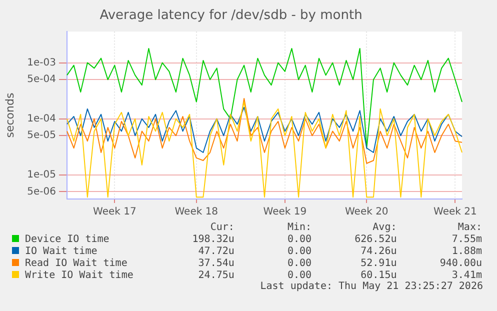 This screenshot has height=311, width=497. I want to click on y-tick-label: 5e-06, so click(41, 192).